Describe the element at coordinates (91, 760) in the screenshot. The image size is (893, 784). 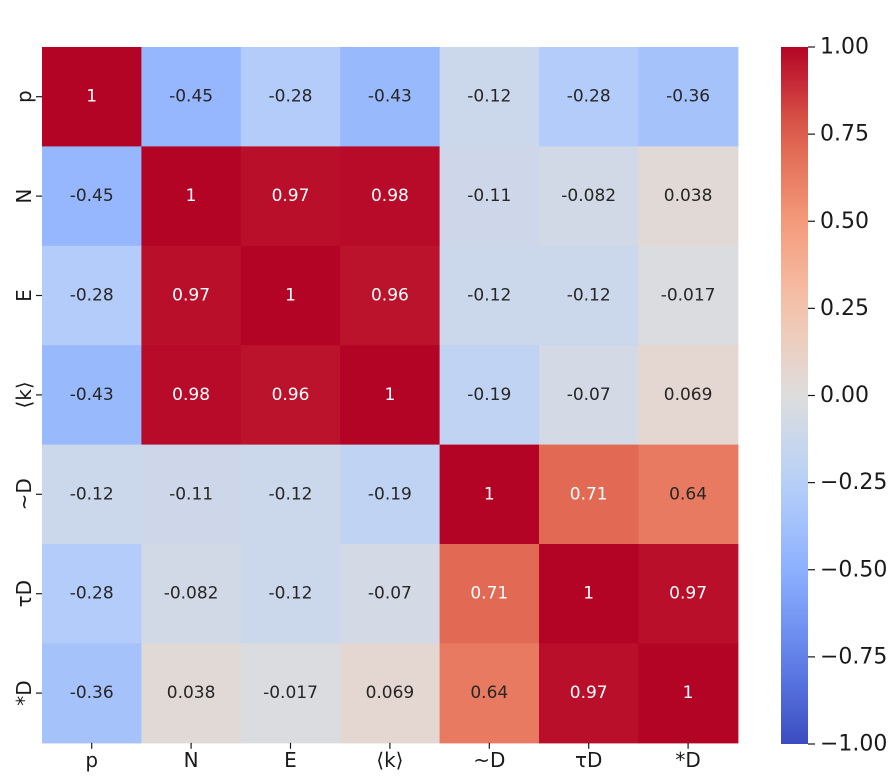
I see `x-tick-label: p` at that location.